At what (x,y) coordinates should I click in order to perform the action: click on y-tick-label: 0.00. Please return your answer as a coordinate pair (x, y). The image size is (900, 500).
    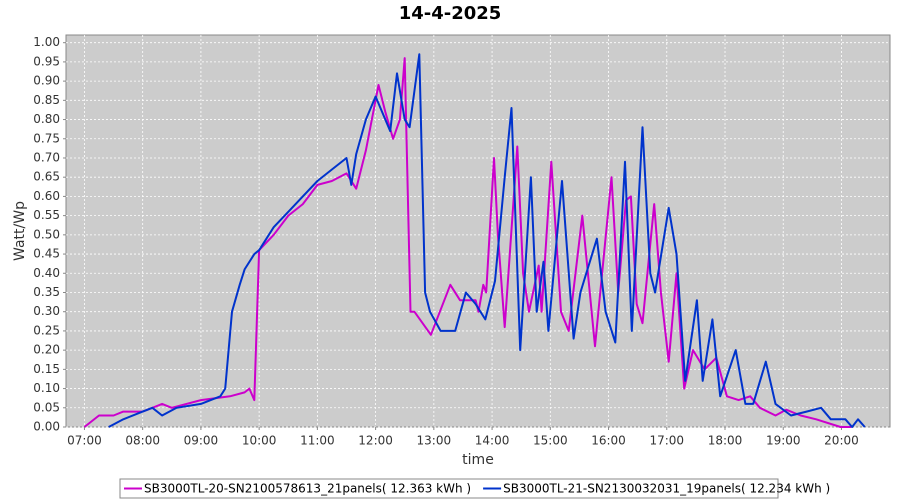
    Looking at the image, I should click on (46, 427).